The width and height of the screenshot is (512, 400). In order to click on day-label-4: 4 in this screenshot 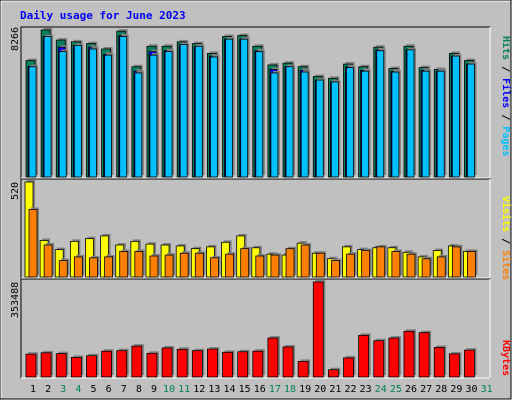, I will do `click(78, 389)`.